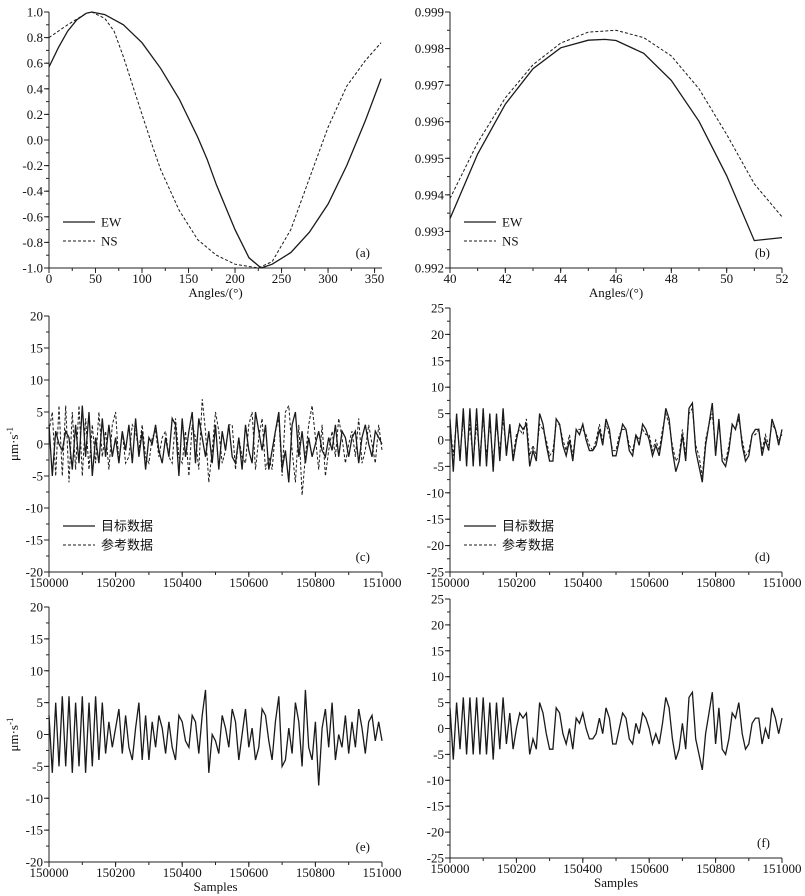 Image resolution: width=805 pixels, height=896 pixels. I want to click on panel-label: (c), so click(363, 556).